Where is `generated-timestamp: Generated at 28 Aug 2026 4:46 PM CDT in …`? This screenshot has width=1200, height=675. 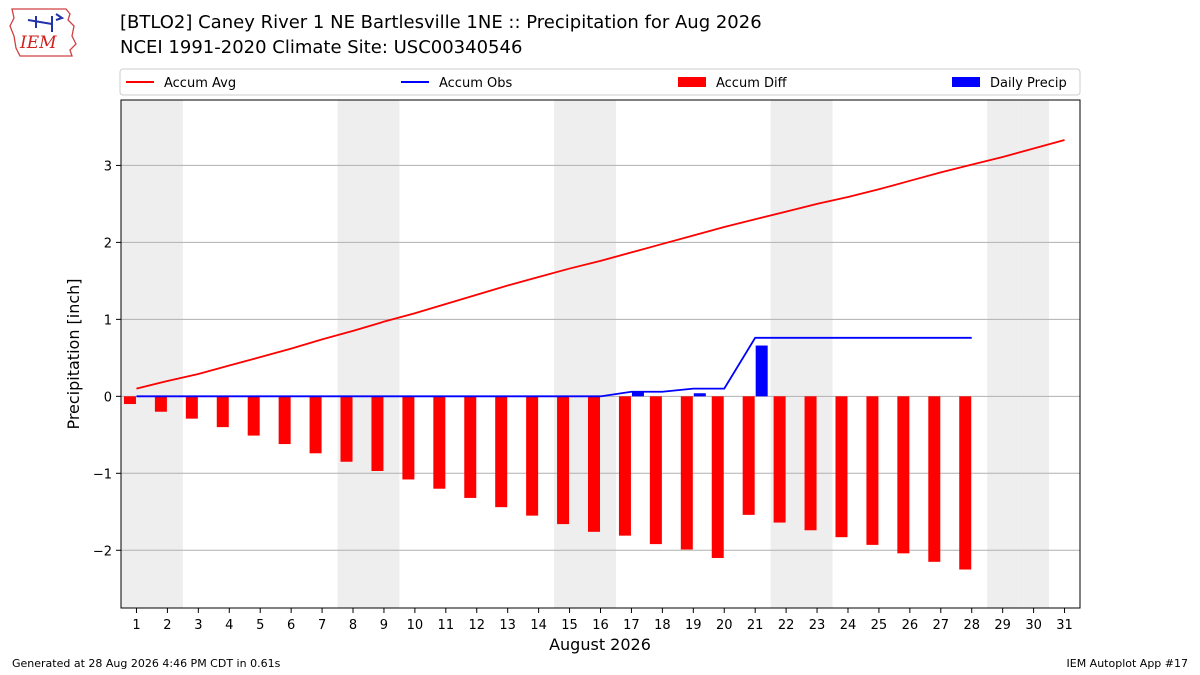 generated-timestamp: Generated at 28 Aug 2026 4:46 PM CDT in … is located at coordinates (146, 663).